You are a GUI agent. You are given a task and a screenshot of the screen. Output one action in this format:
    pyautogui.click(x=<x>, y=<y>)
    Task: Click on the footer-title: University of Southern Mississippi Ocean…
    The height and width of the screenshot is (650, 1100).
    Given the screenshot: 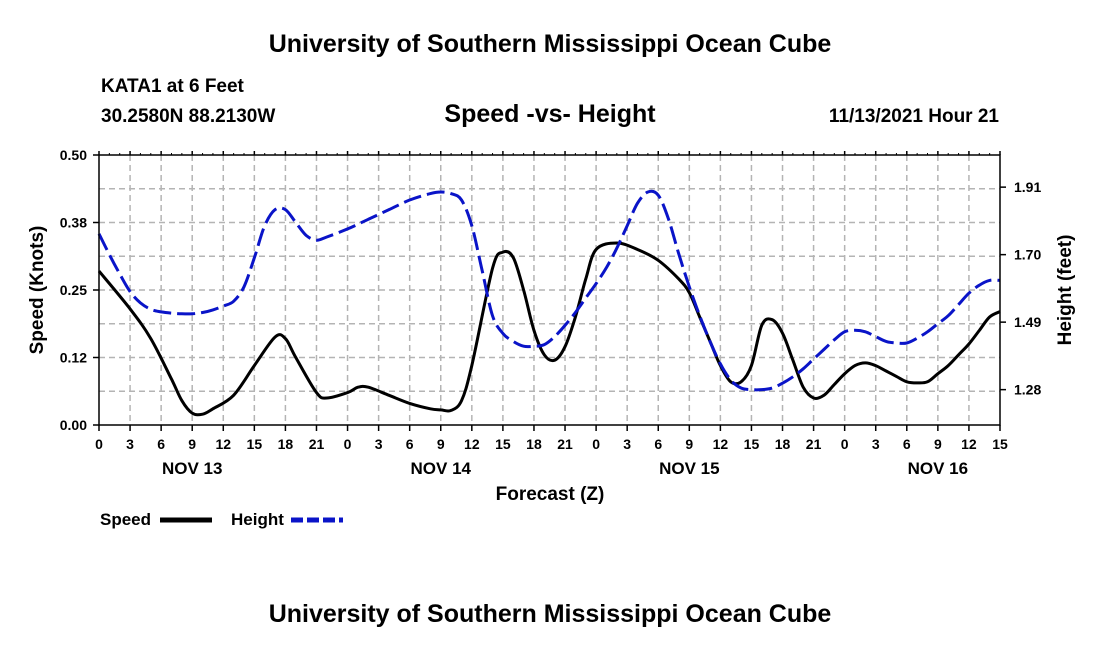 What is the action you would take?
    pyautogui.click(x=550, y=614)
    